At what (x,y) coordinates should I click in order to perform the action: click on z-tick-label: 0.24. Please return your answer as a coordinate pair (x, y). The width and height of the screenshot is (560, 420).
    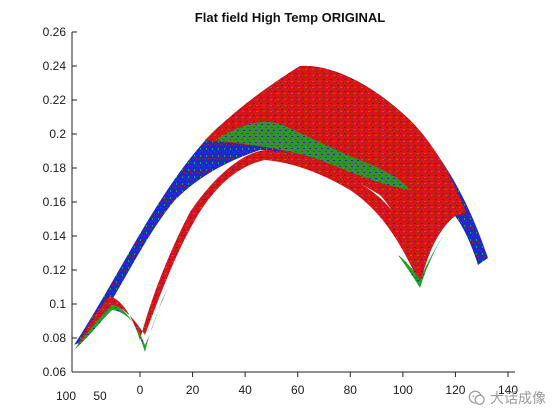
    Looking at the image, I should click on (55, 66).